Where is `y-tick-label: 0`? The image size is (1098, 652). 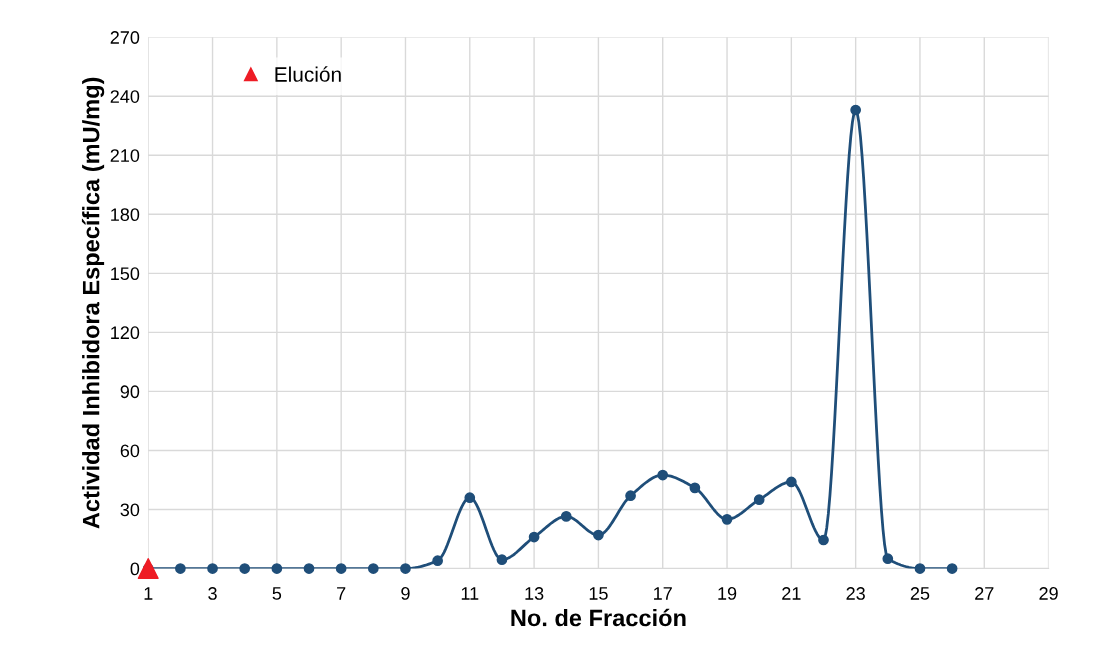 y-tick-label: 0 is located at coordinates (135, 569).